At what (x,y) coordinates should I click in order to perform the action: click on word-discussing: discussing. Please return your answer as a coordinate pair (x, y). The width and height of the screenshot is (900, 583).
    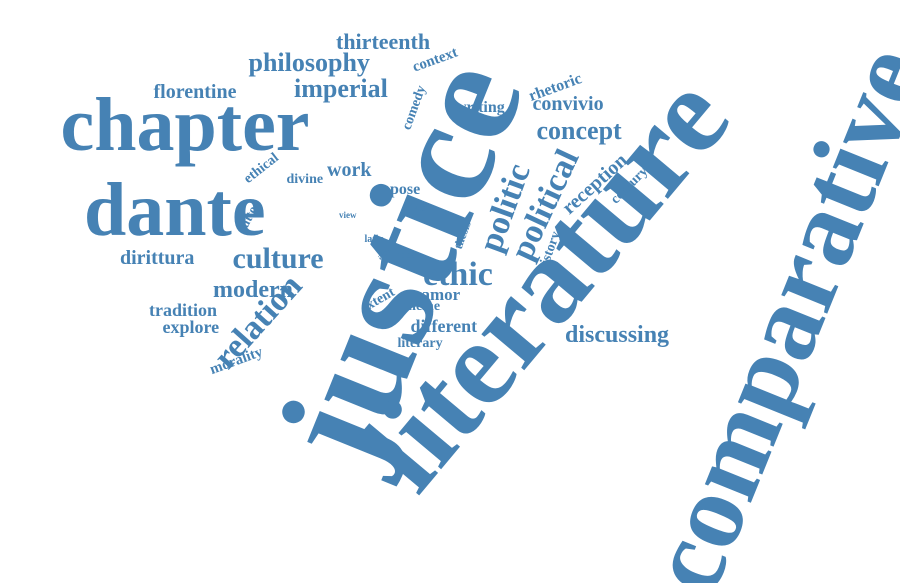
    Looking at the image, I should click on (617, 335).